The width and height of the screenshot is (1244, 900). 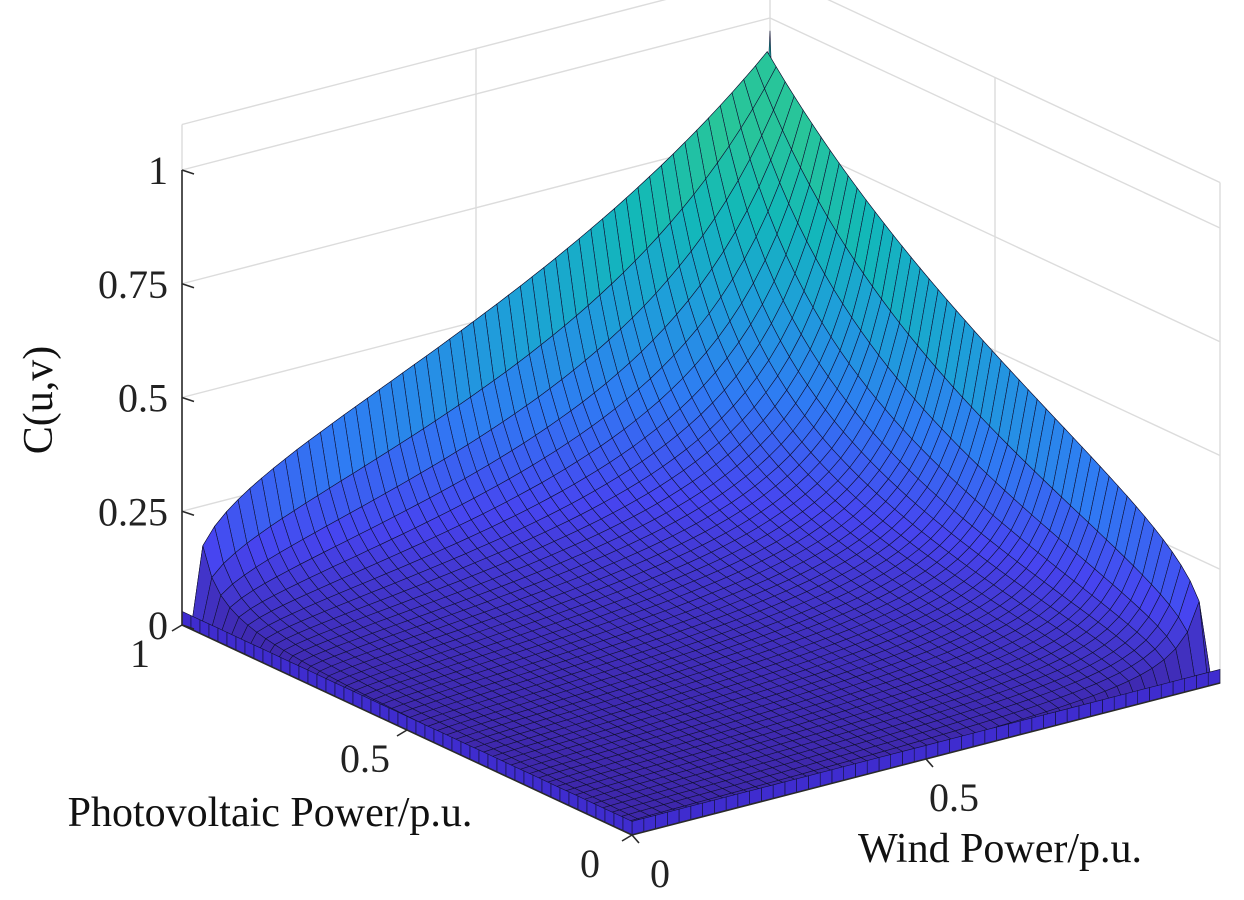 What do you see at coordinates (133, 284) in the screenshot?
I see `z-tick-label: 0.75` at bounding box center [133, 284].